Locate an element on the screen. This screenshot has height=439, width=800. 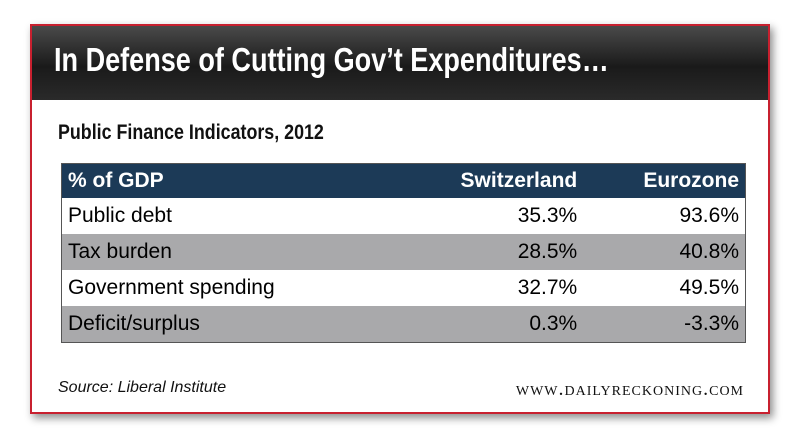
table-row: Tax burden 28.5% 40.8% is located at coordinates (403, 252).